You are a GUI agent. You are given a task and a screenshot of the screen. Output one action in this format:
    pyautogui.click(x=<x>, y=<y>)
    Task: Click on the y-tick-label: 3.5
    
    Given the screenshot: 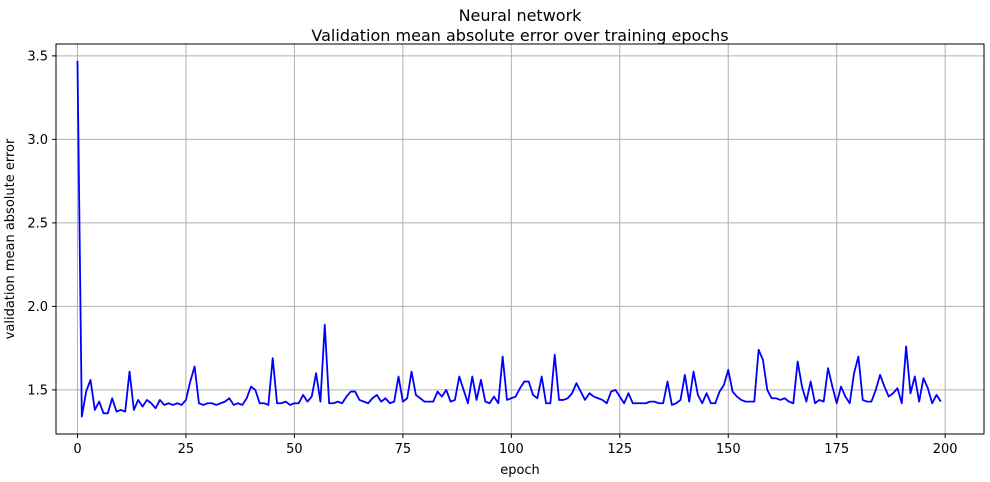 What is the action you would take?
    pyautogui.click(x=37, y=56)
    